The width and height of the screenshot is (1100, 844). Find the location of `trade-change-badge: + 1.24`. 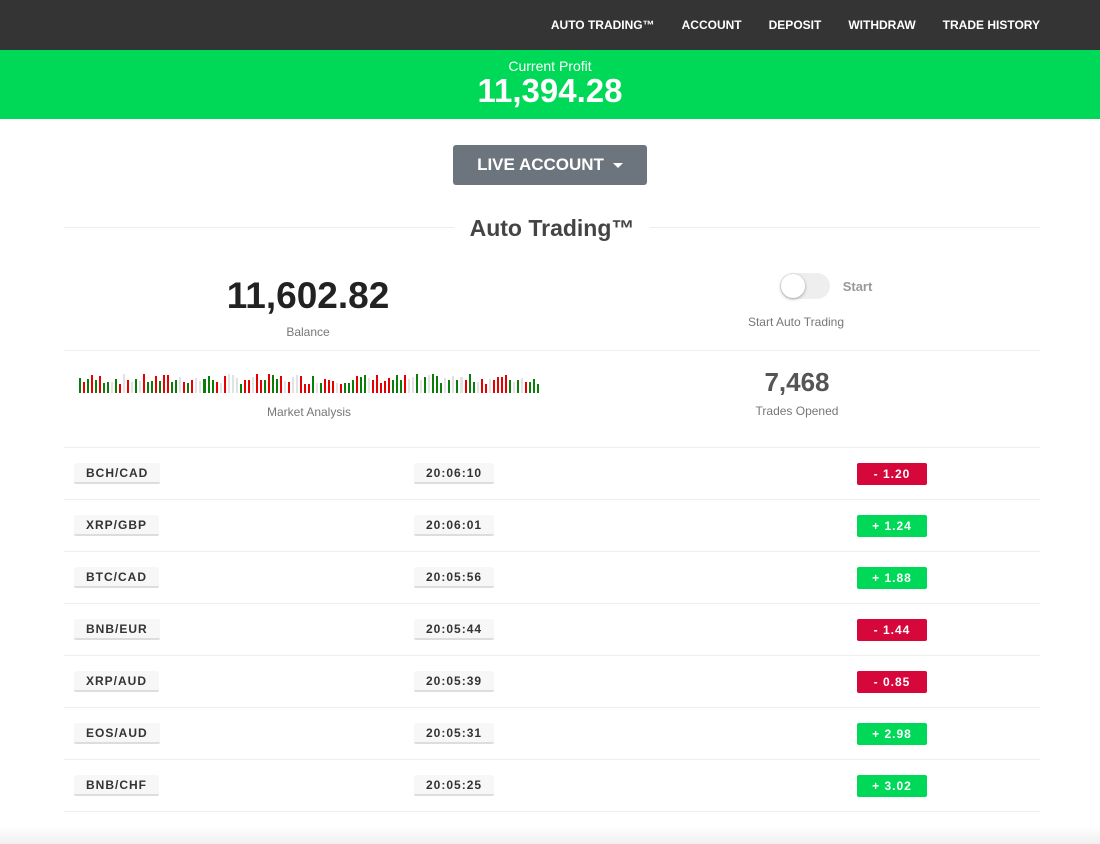

trade-change-badge: + 1.24 is located at coordinates (892, 525).